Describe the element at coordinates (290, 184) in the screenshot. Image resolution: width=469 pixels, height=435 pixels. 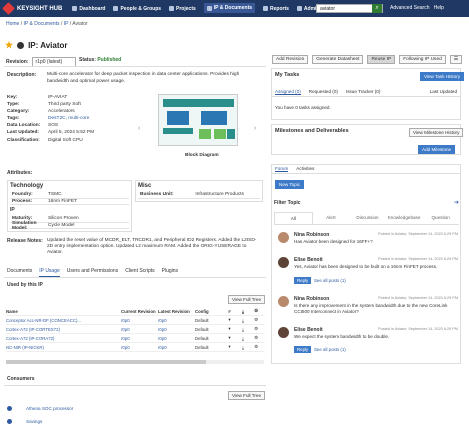
I see `new-topic-button: New Topic` at that location.